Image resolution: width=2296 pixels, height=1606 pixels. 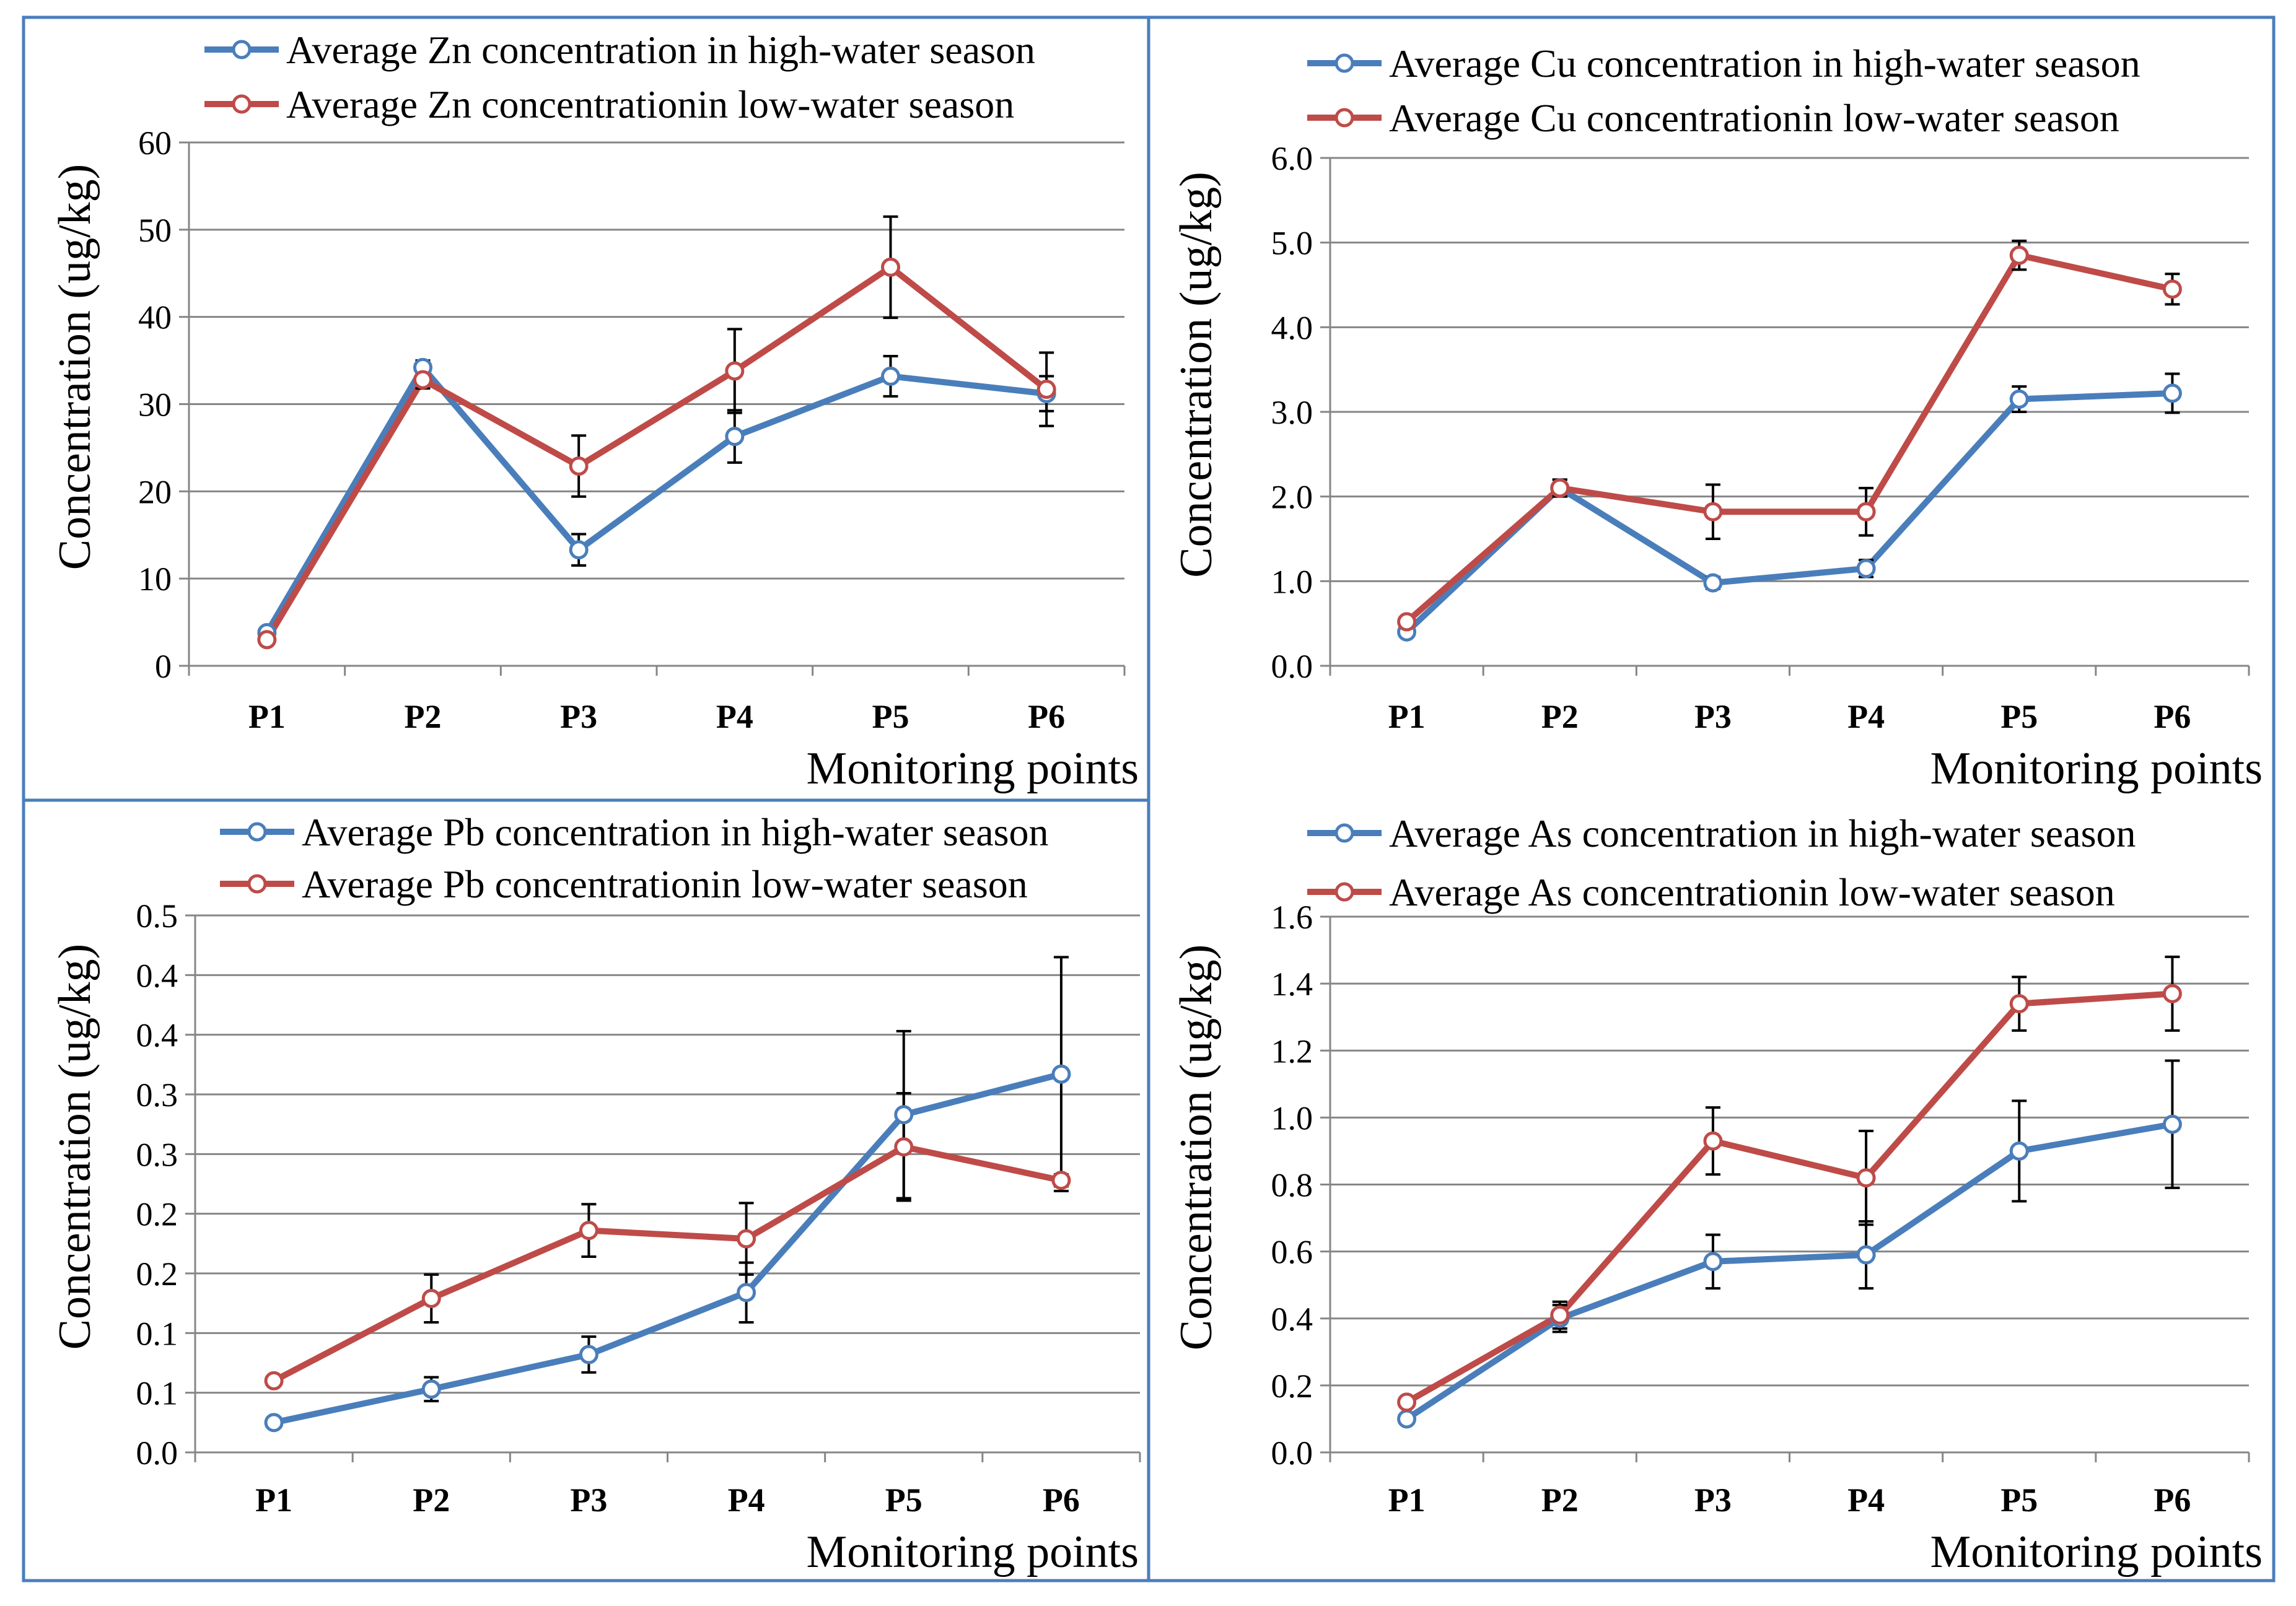 I want to click on y-tick-label: 1.4, so click(x=1292, y=984).